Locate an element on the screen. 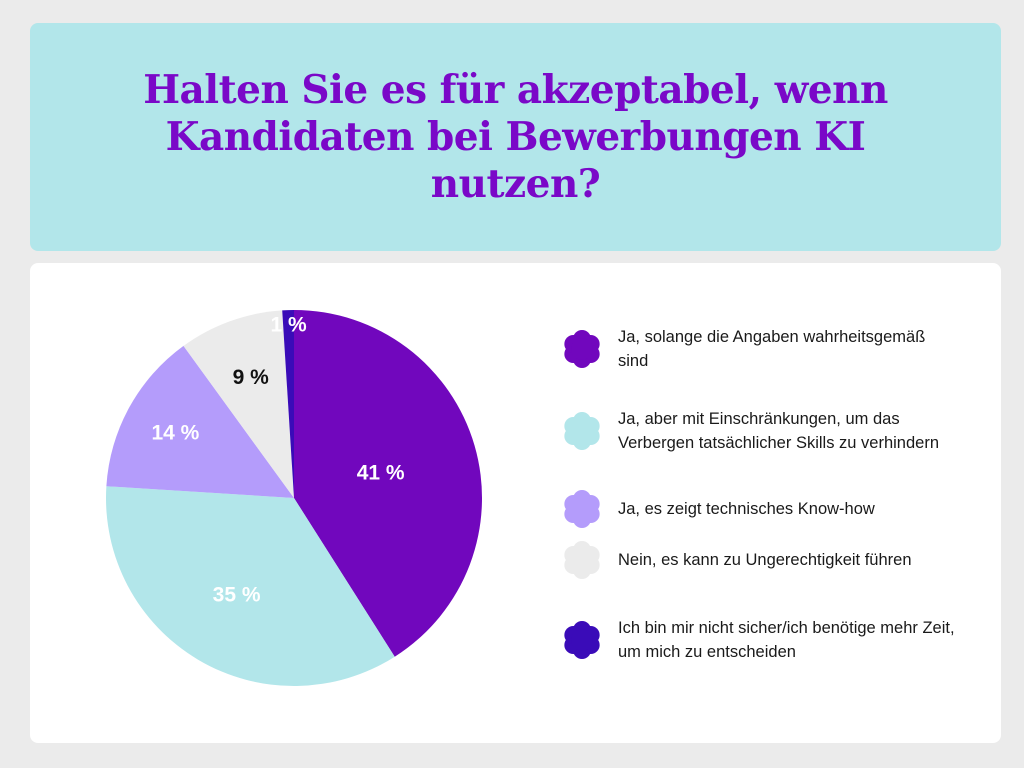 Image resolution: width=1024 pixels, height=768 pixels. slice-value-label: 14 % is located at coordinates (175, 432).